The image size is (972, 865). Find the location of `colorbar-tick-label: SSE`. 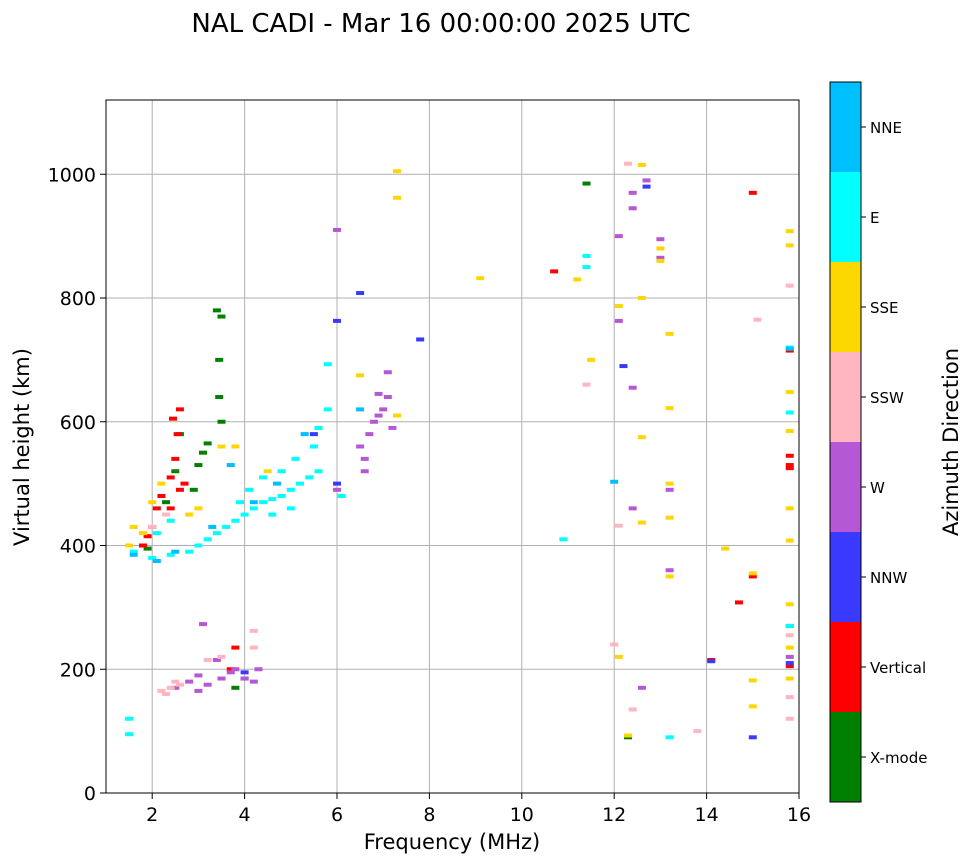

colorbar-tick-label: SSE is located at coordinates (884, 308).